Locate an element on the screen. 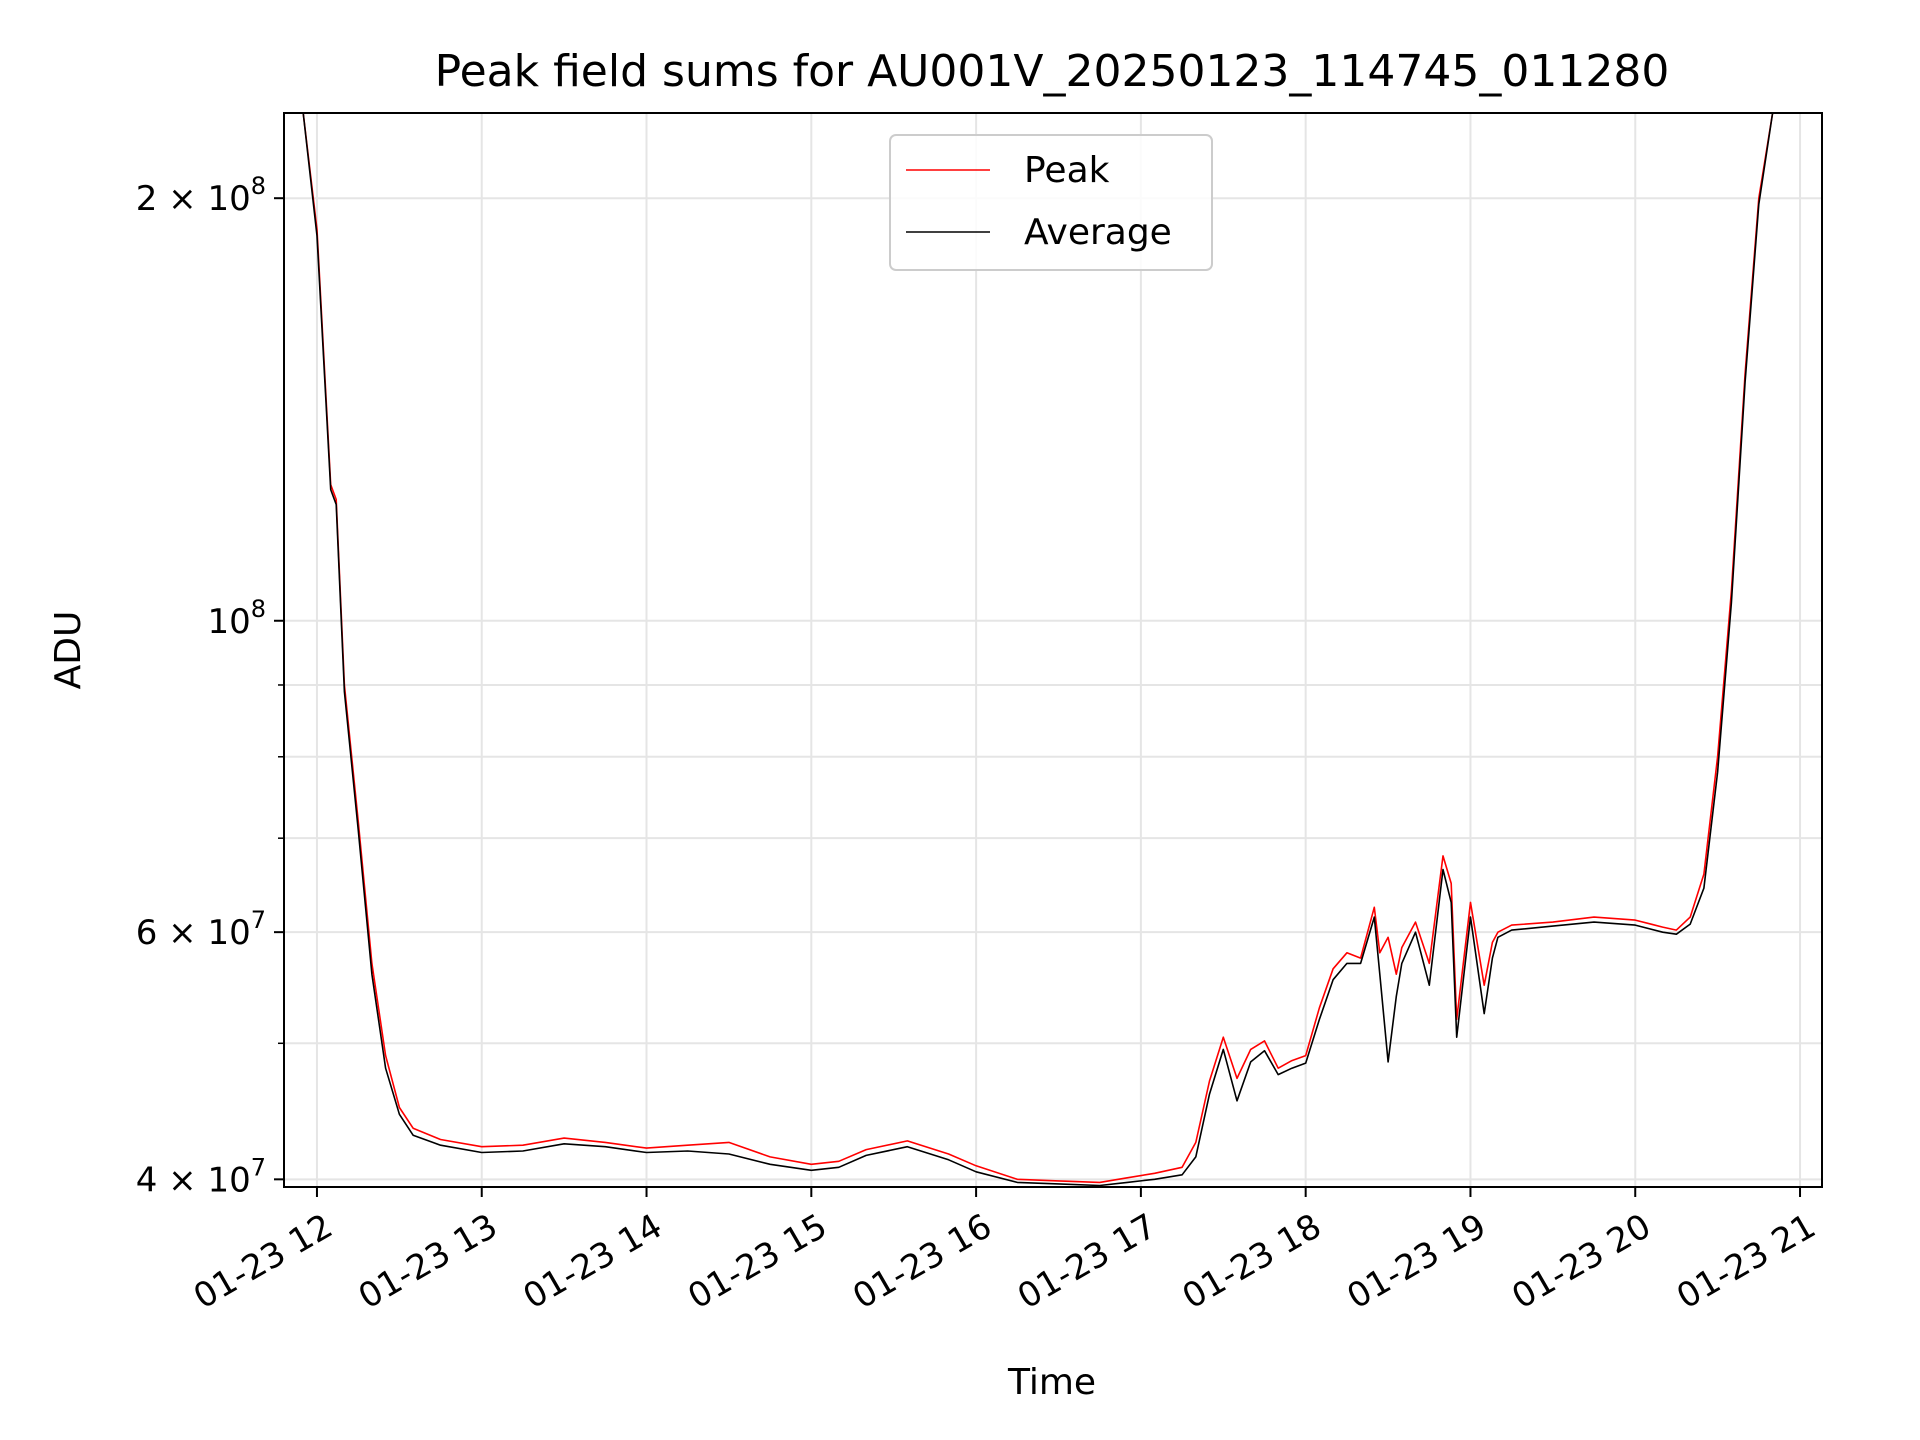  legend-box is located at coordinates (1051, 202).